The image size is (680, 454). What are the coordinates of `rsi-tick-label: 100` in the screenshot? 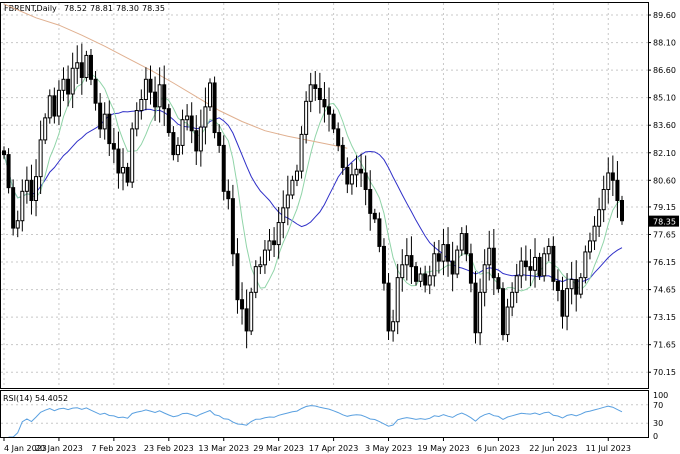 It's located at (660, 395).